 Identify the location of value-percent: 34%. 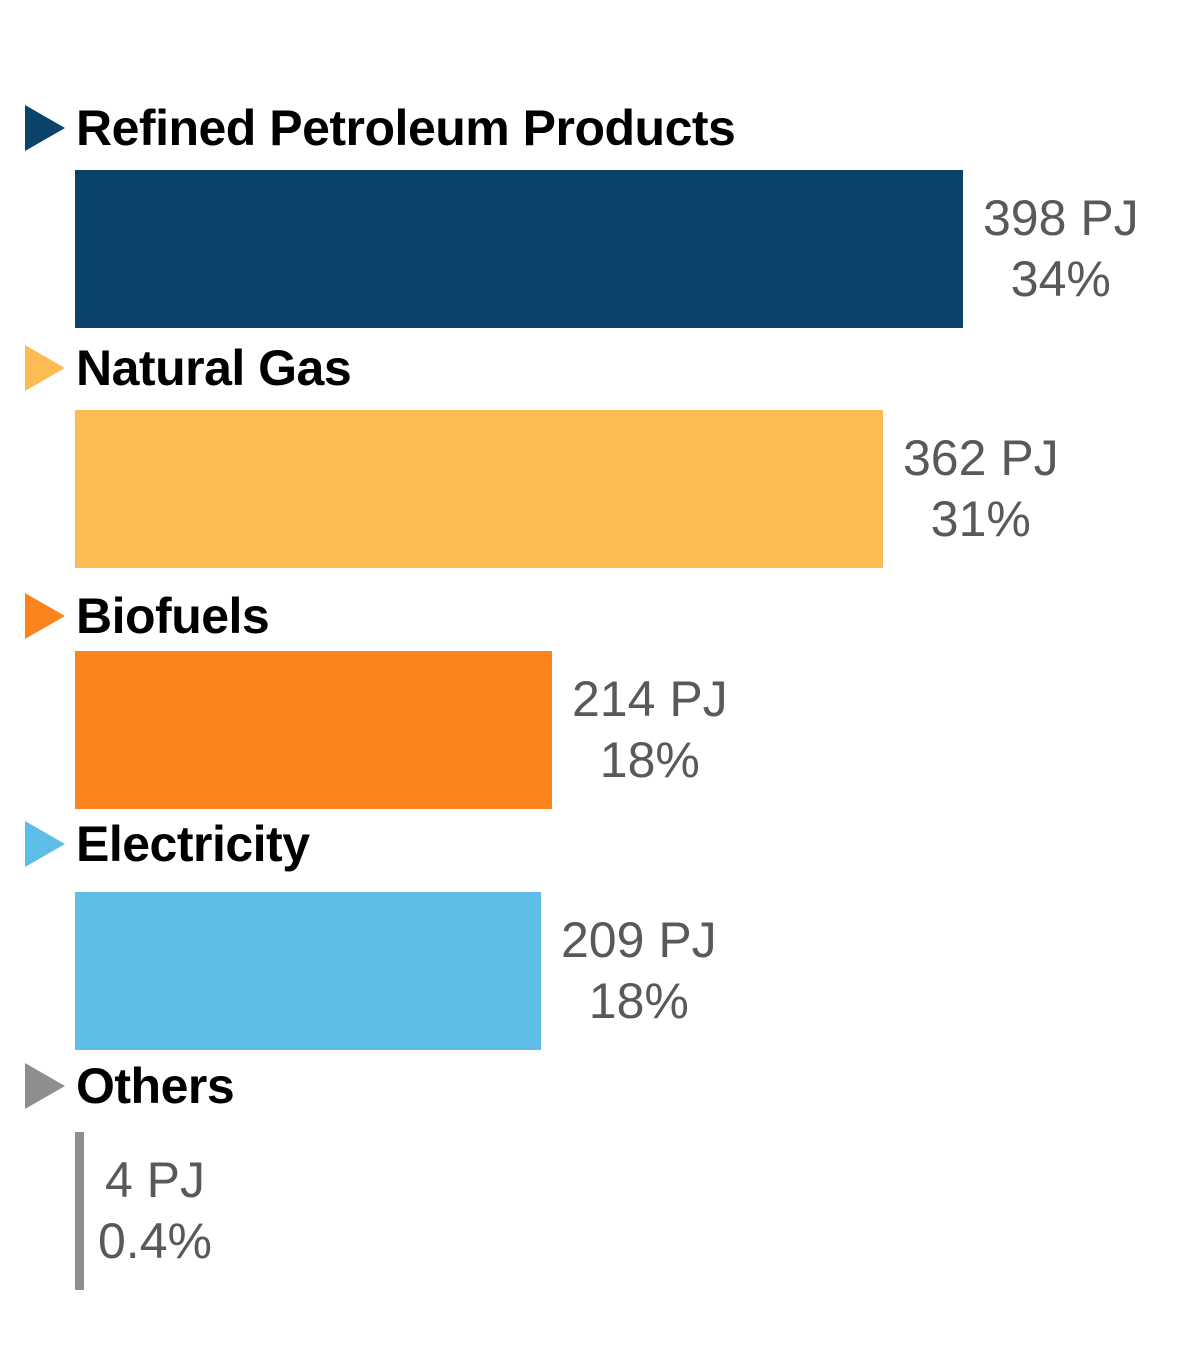
(1060, 279).